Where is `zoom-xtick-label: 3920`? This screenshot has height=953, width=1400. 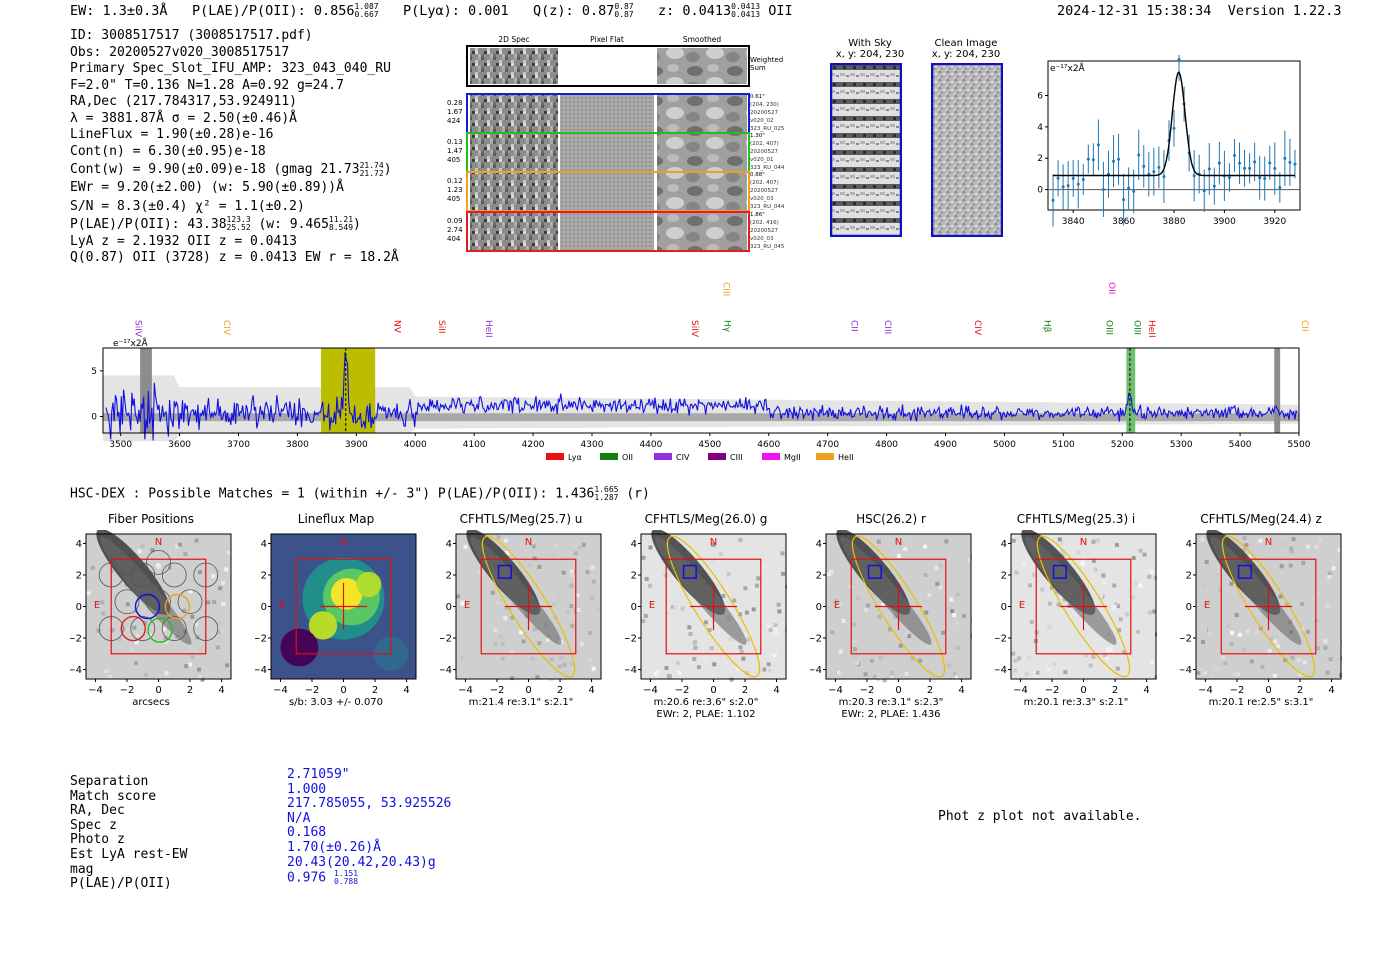 zoom-xtick-label: 3920 is located at coordinates (1274, 222).